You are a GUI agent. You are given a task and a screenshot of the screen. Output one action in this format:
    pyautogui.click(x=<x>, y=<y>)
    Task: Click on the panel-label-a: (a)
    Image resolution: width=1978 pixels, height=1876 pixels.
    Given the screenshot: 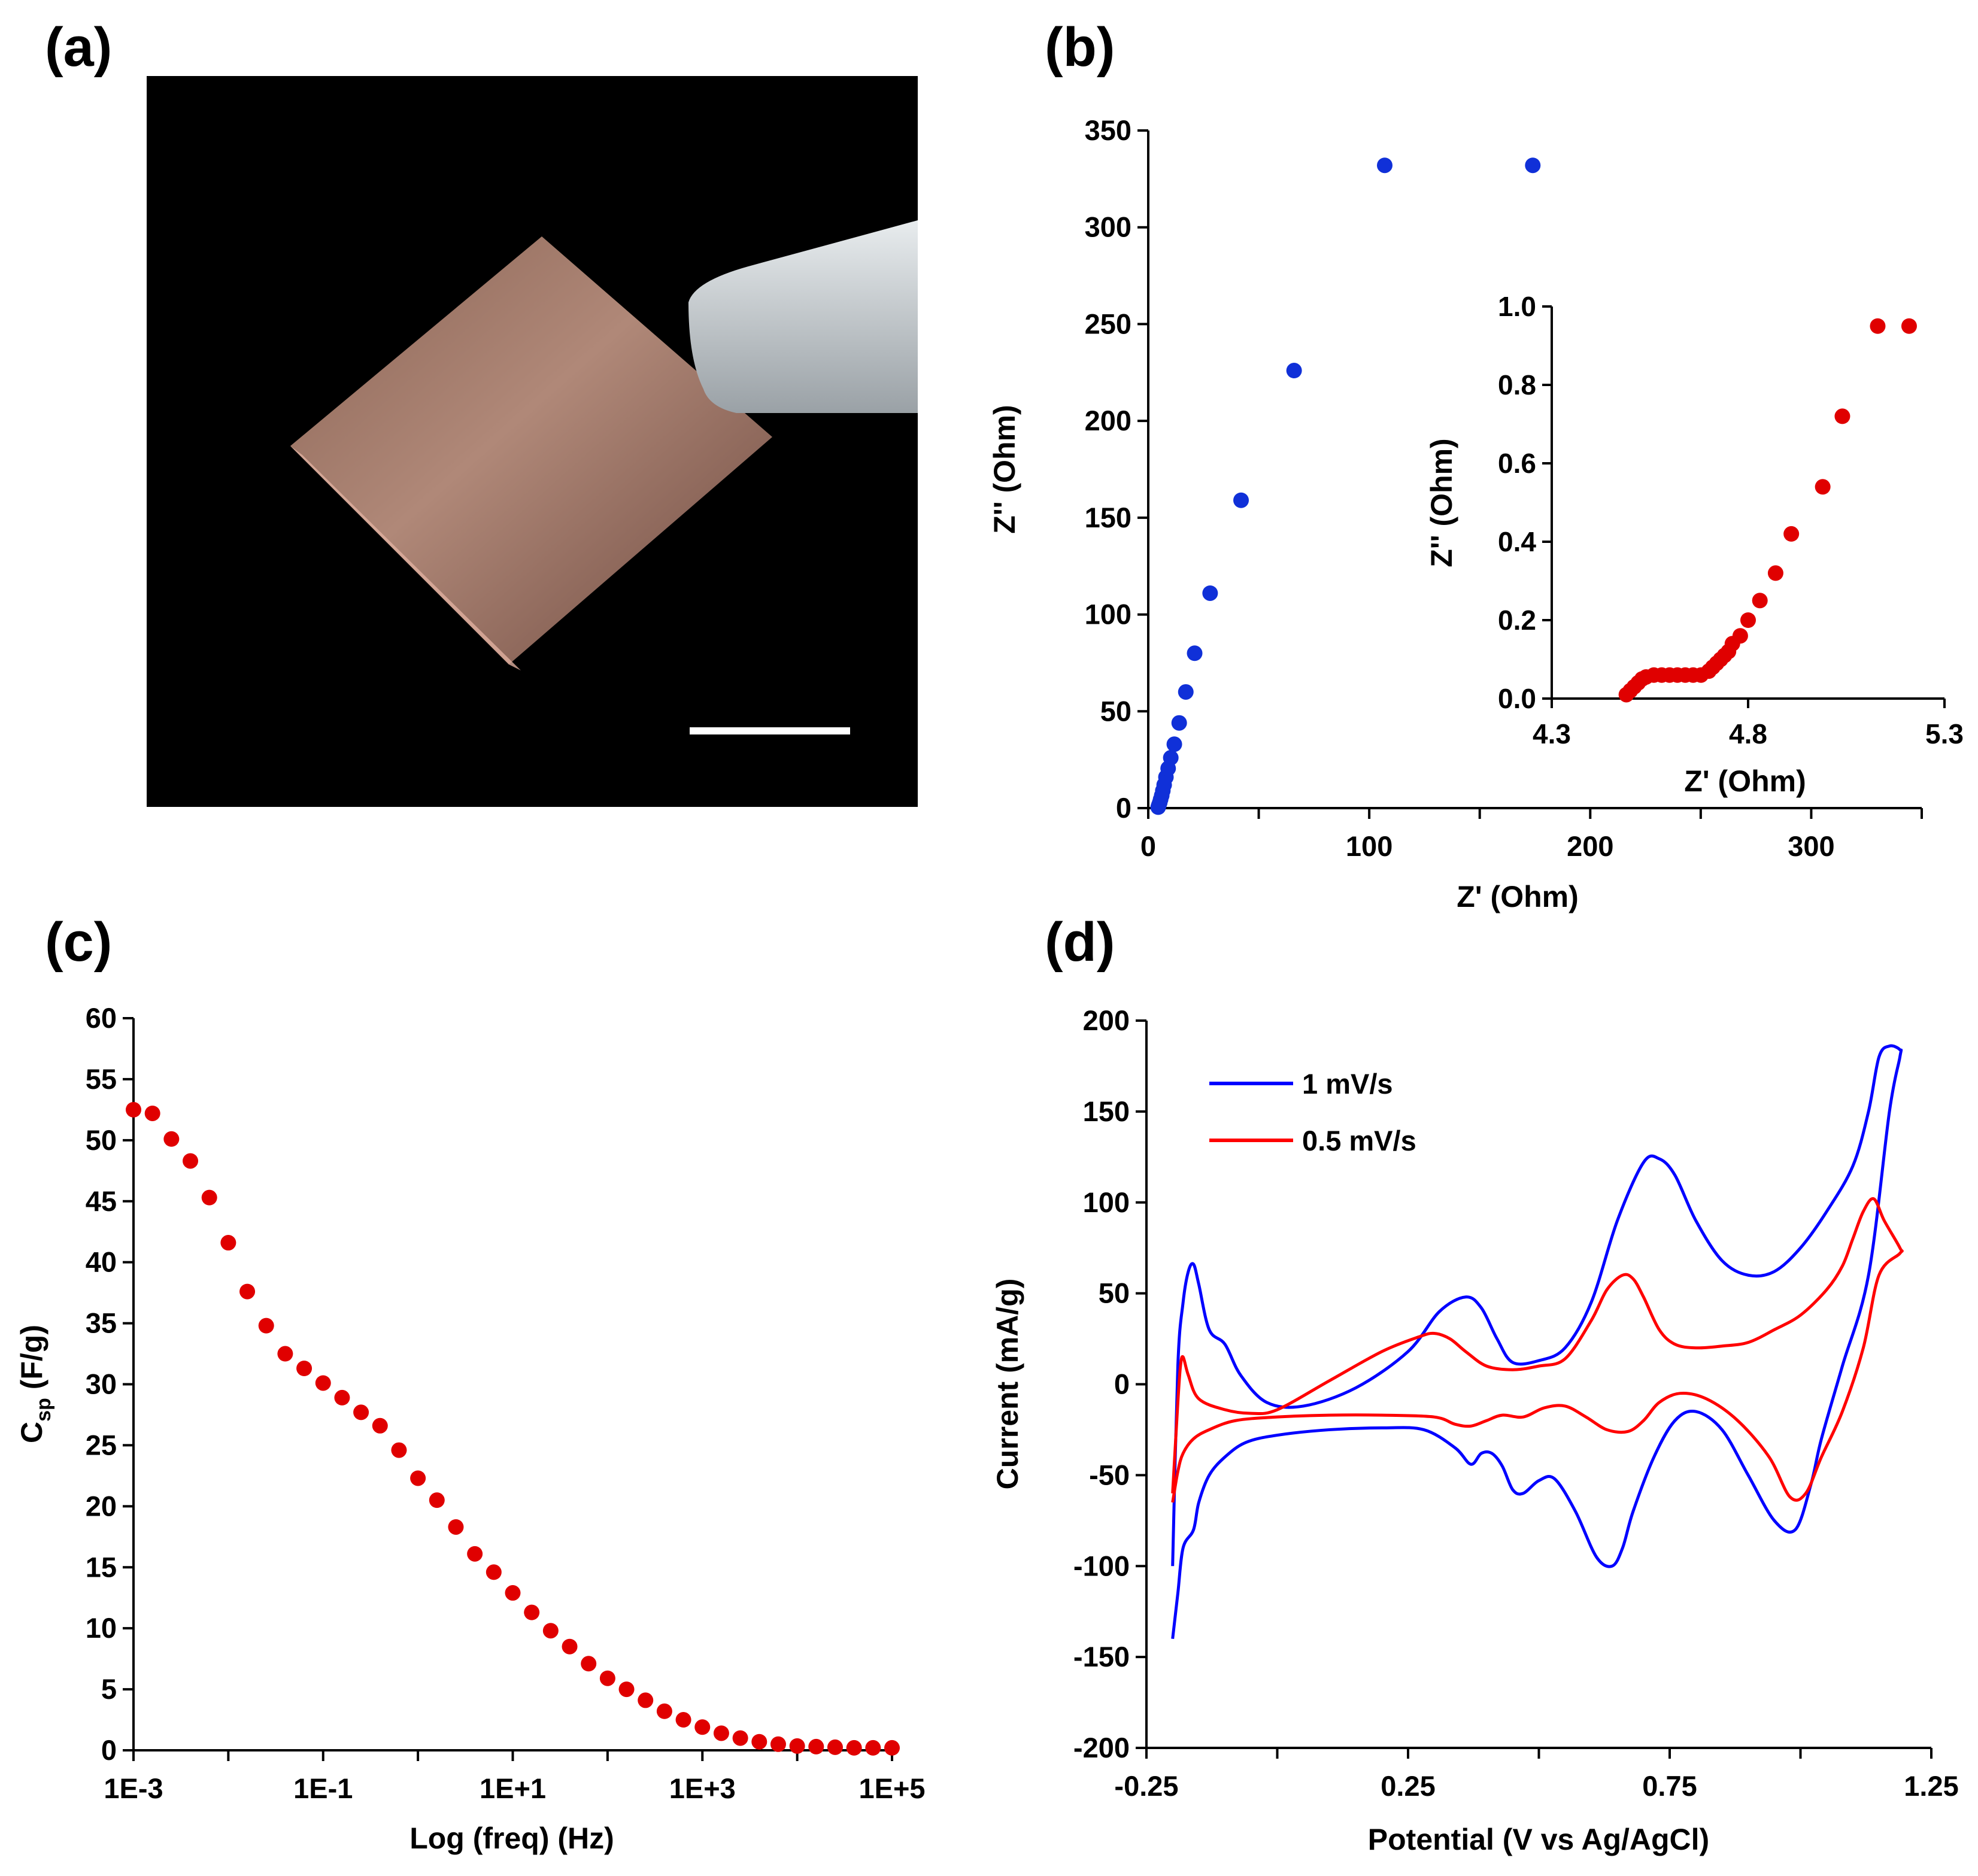 What is the action you would take?
    pyautogui.click(x=78, y=48)
    